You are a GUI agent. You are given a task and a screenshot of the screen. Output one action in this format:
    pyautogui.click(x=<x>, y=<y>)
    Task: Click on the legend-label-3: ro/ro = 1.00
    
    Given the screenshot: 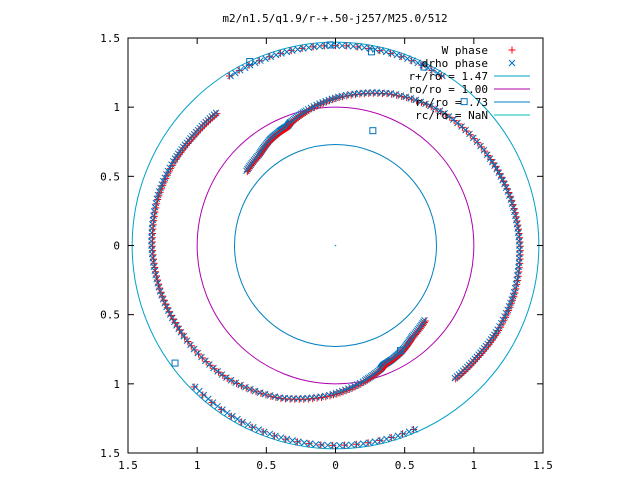 What is the action you would take?
    pyautogui.click(x=448, y=89)
    